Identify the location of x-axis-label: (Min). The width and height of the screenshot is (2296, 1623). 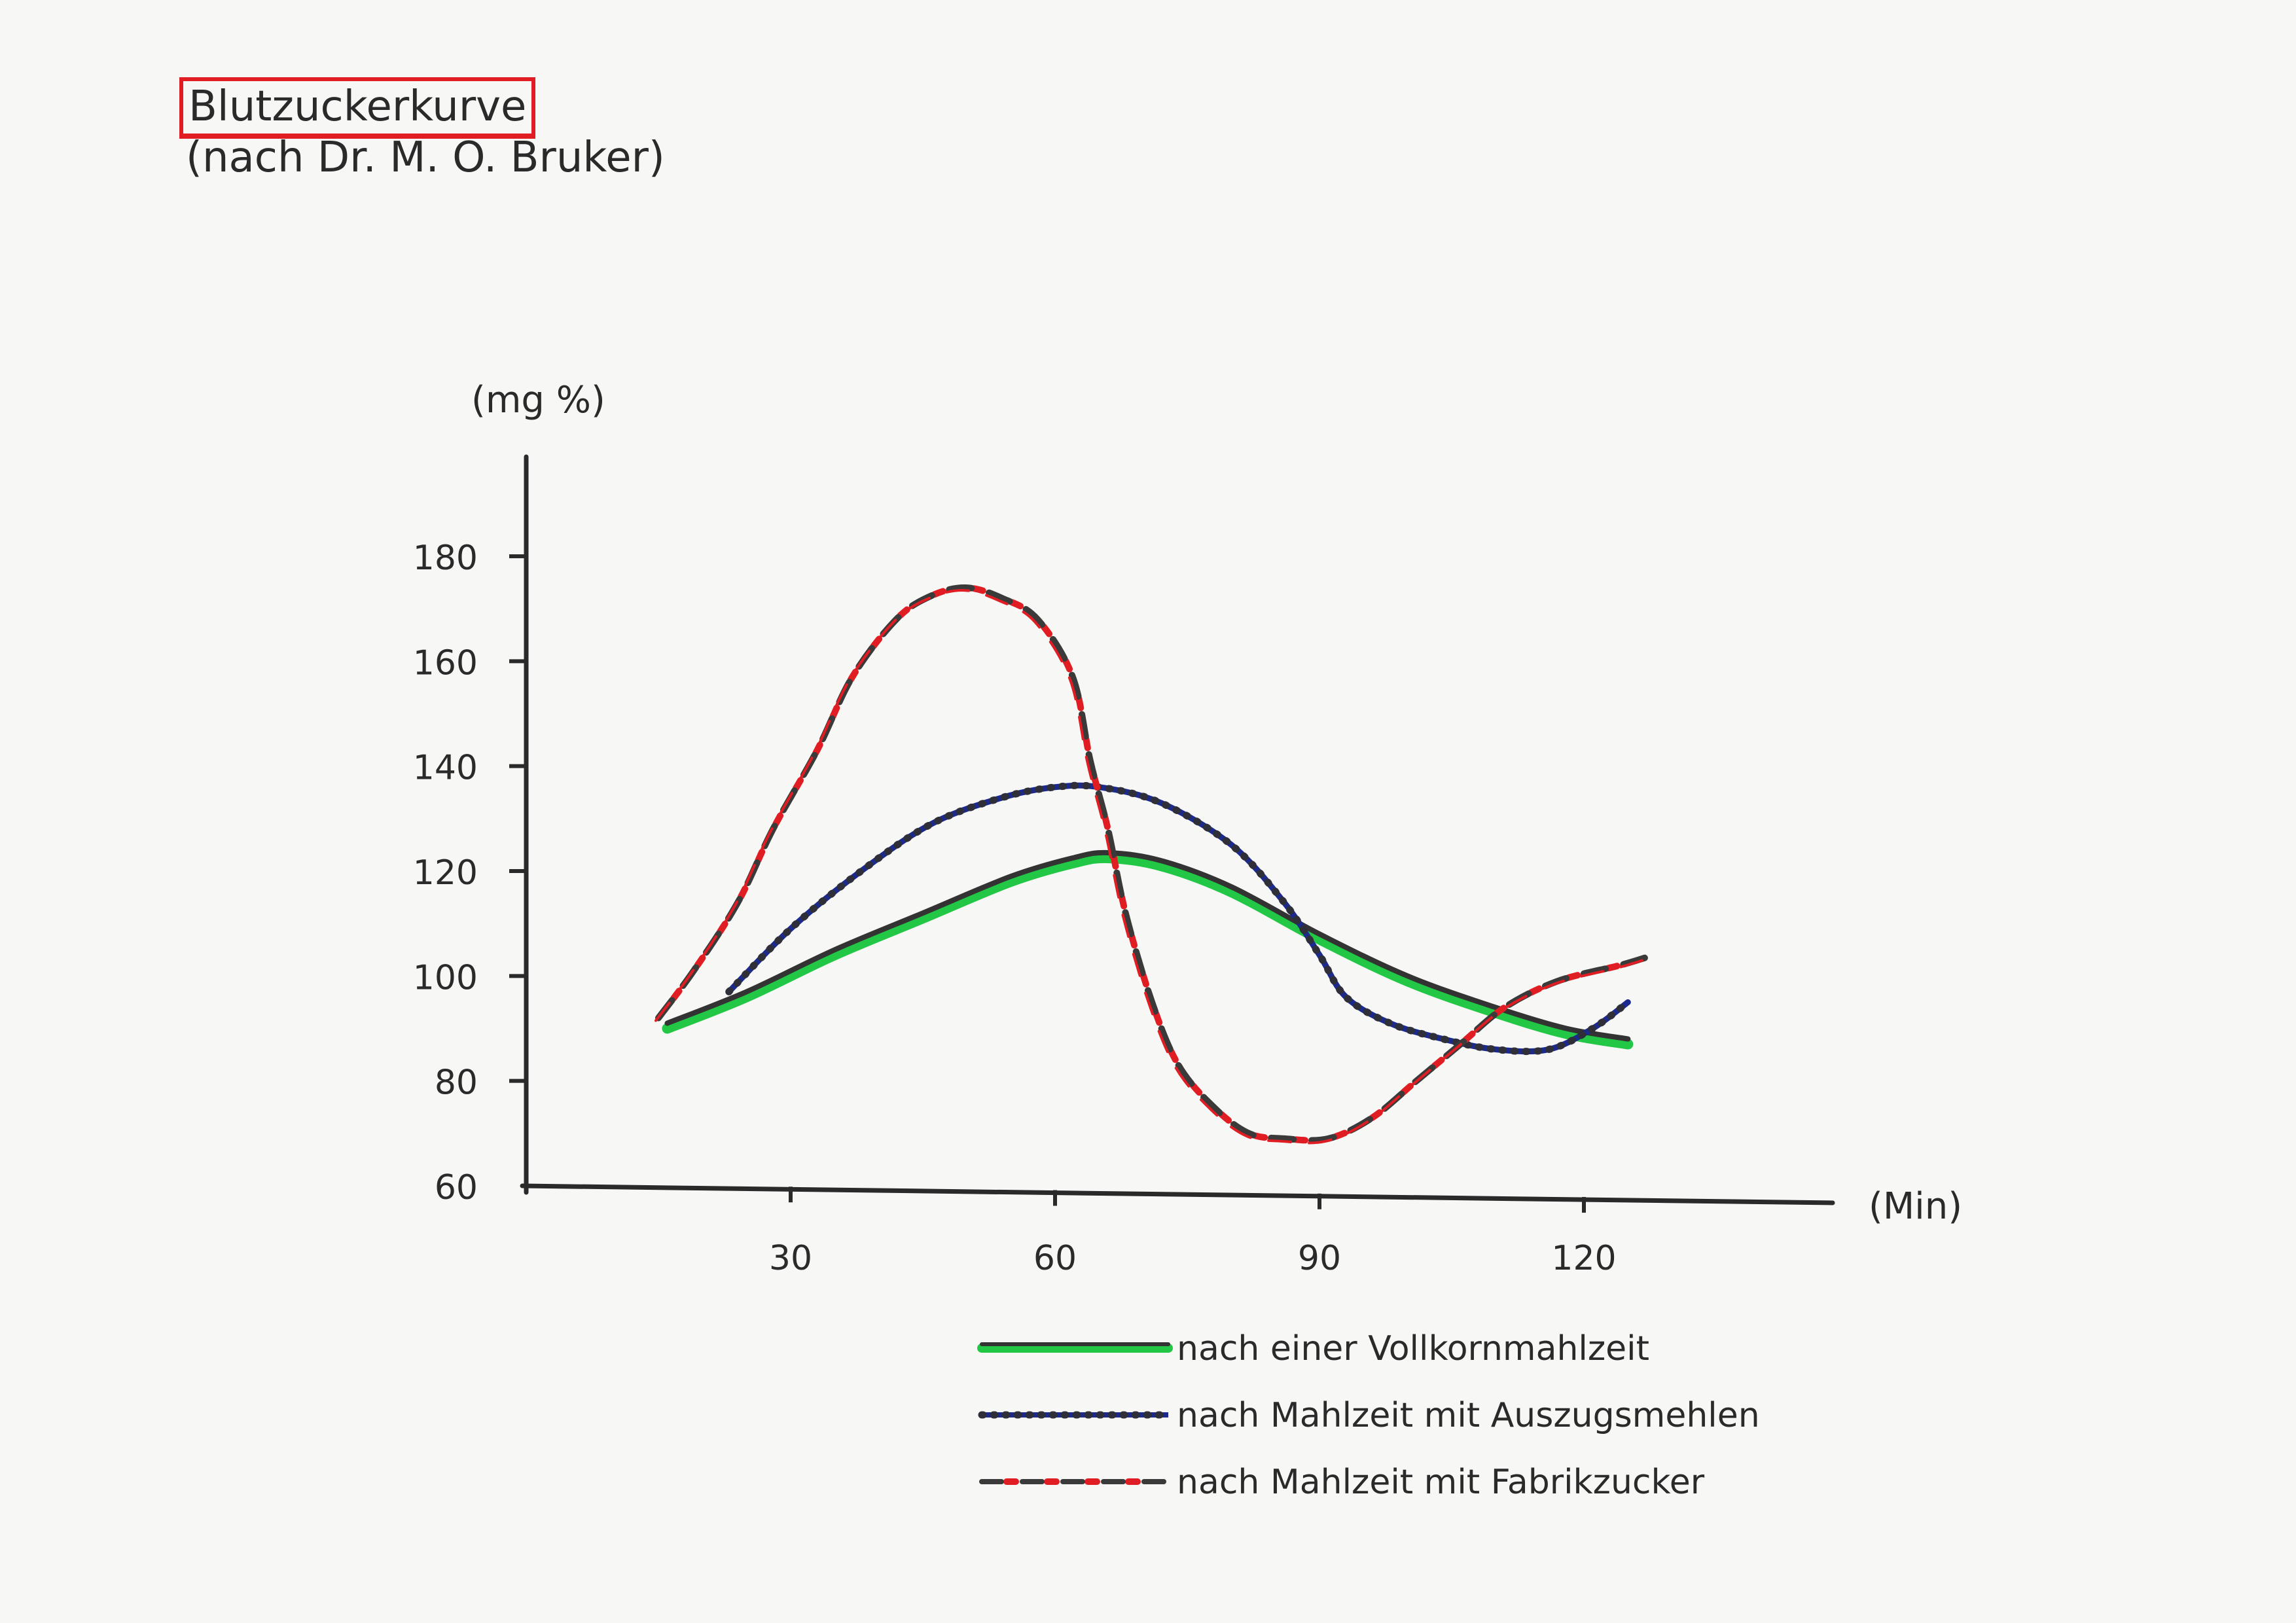
(1915, 1206).